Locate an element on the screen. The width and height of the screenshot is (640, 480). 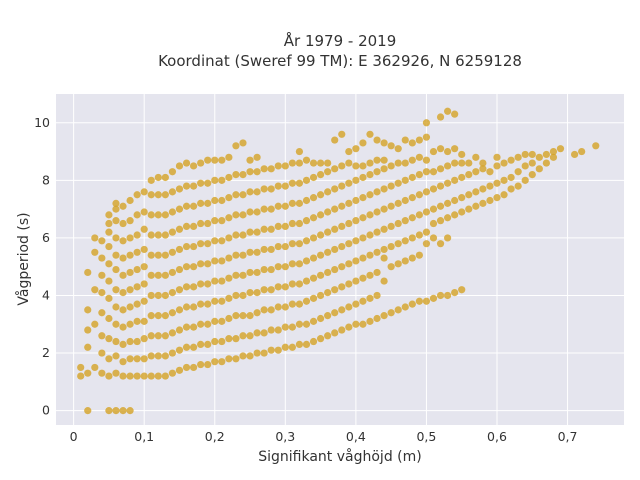
x-tick-label: 0,6 is located at coordinates (497, 436).